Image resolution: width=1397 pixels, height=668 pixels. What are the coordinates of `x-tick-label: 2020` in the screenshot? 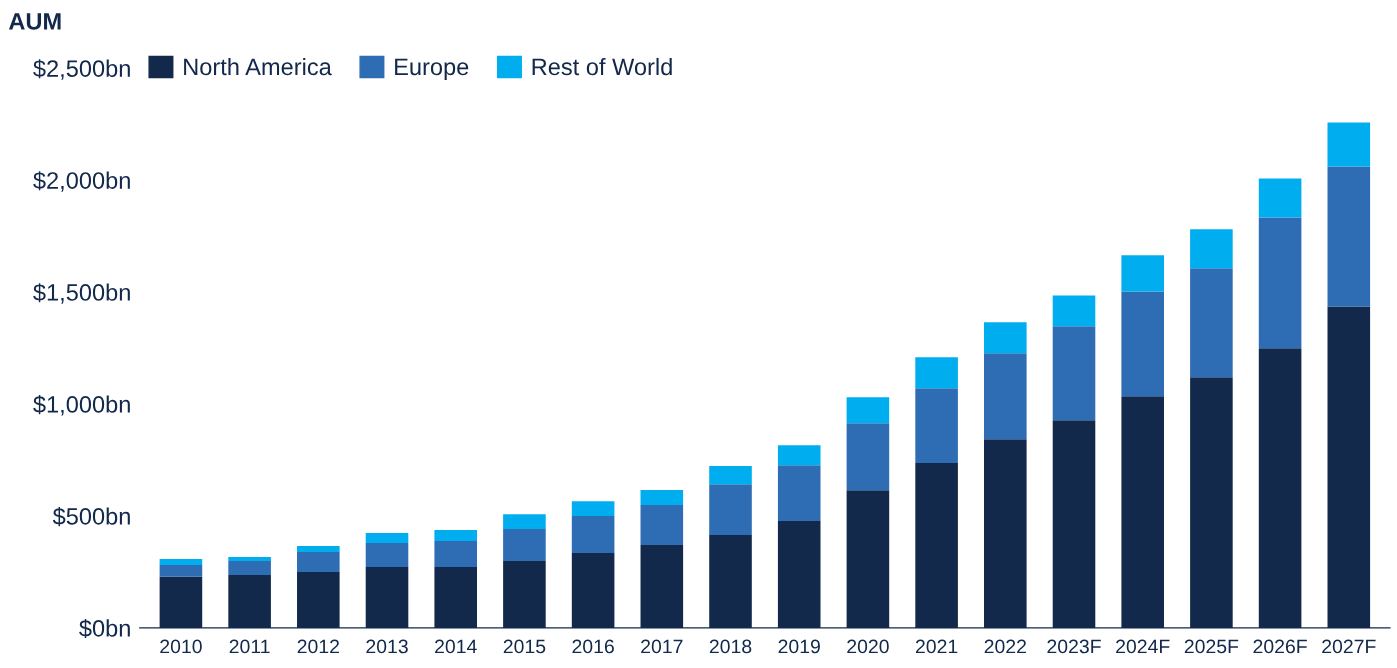 It's located at (868, 646).